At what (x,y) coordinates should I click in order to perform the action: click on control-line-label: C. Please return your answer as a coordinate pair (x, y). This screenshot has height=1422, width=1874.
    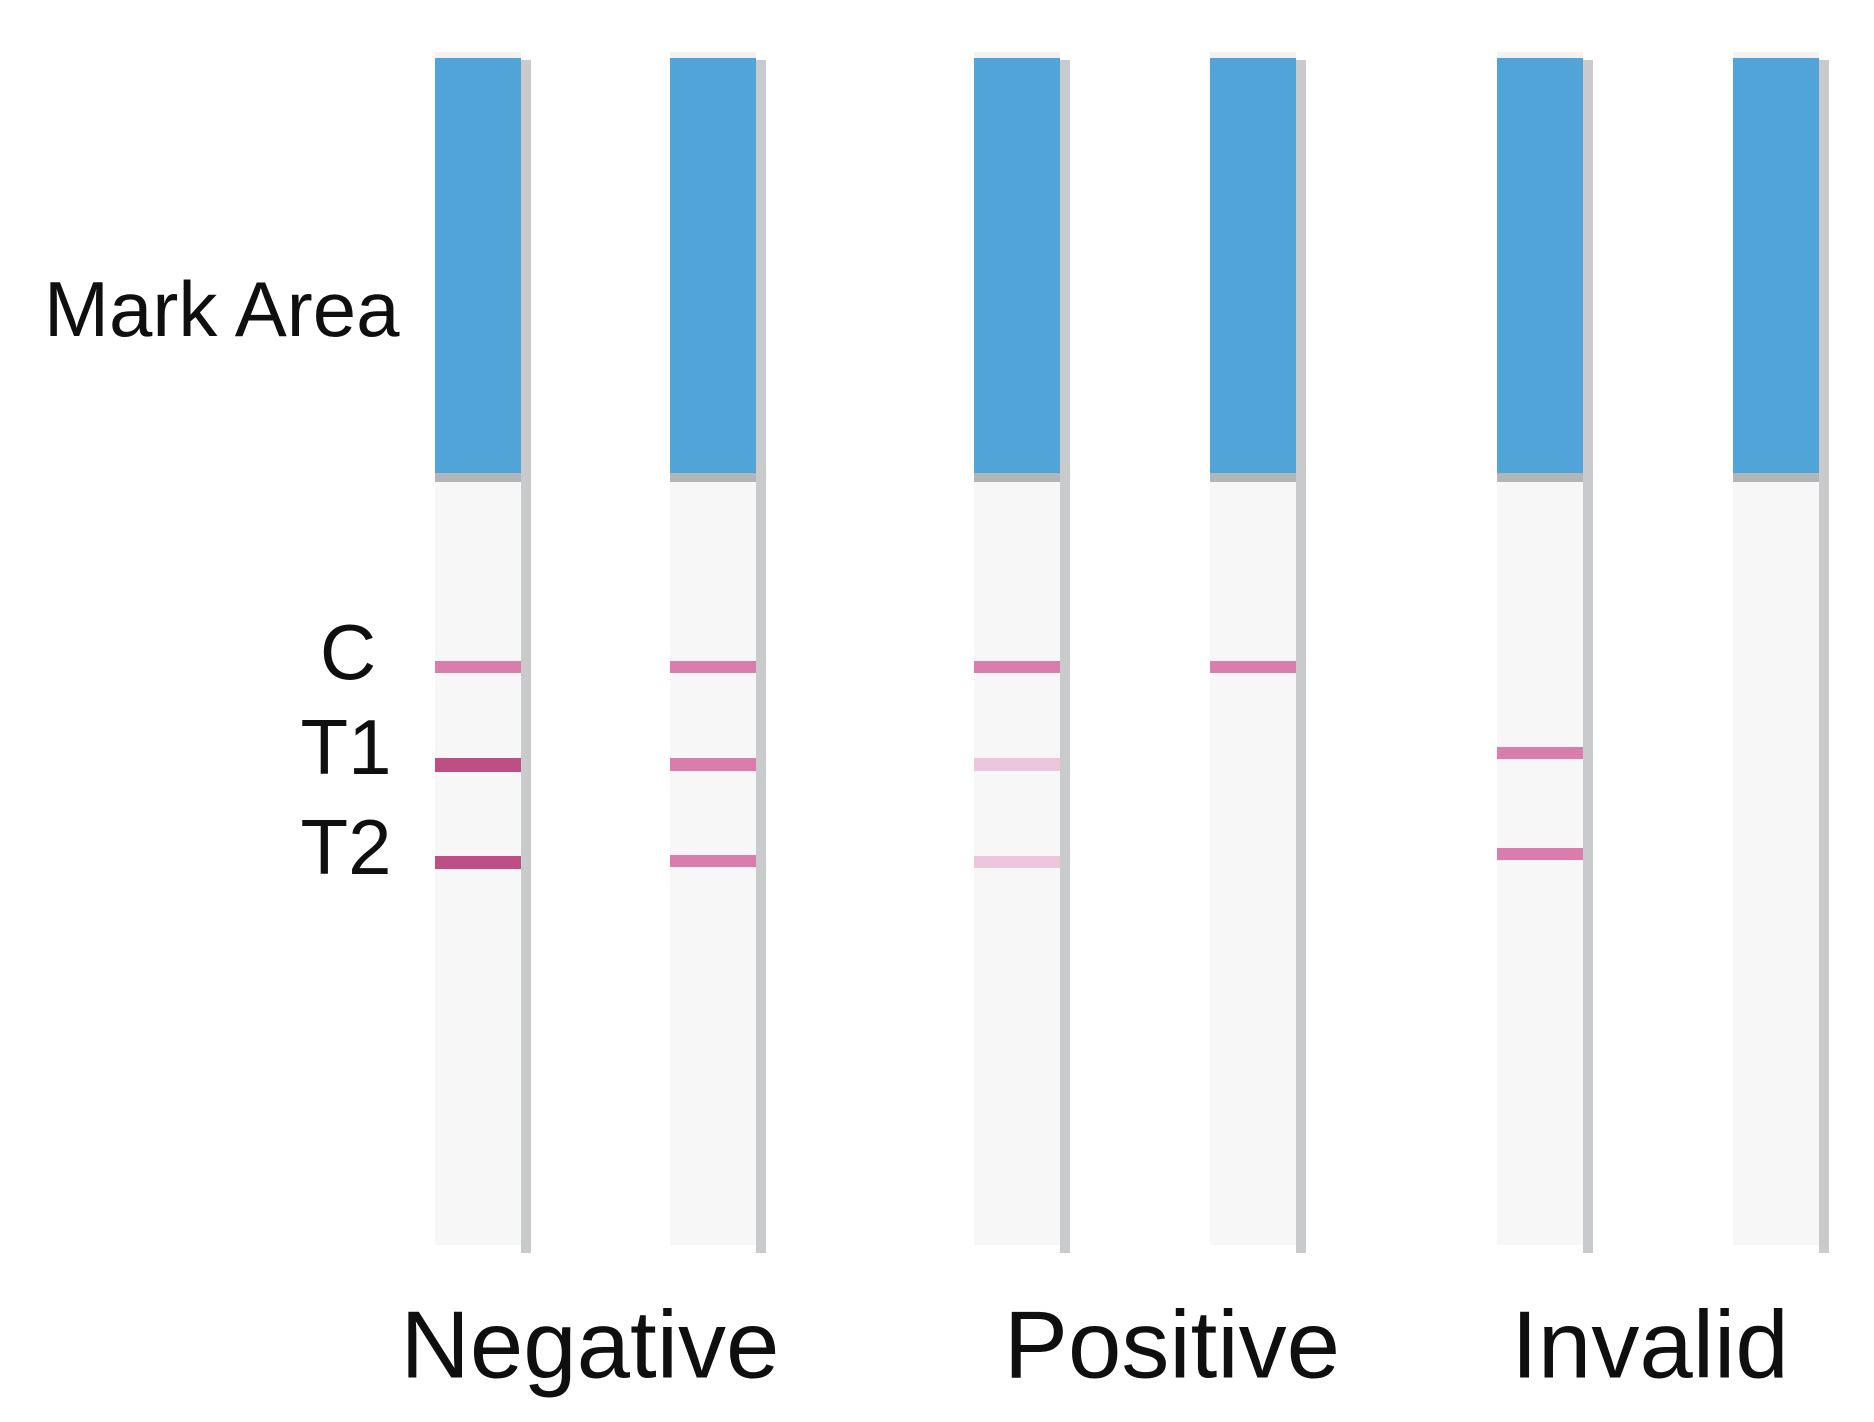
    Looking at the image, I should click on (348, 651).